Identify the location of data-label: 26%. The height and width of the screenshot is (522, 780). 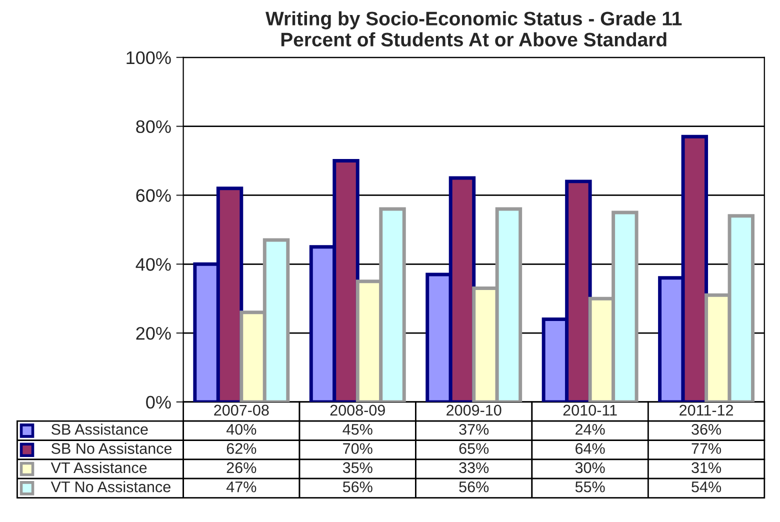
(241, 468).